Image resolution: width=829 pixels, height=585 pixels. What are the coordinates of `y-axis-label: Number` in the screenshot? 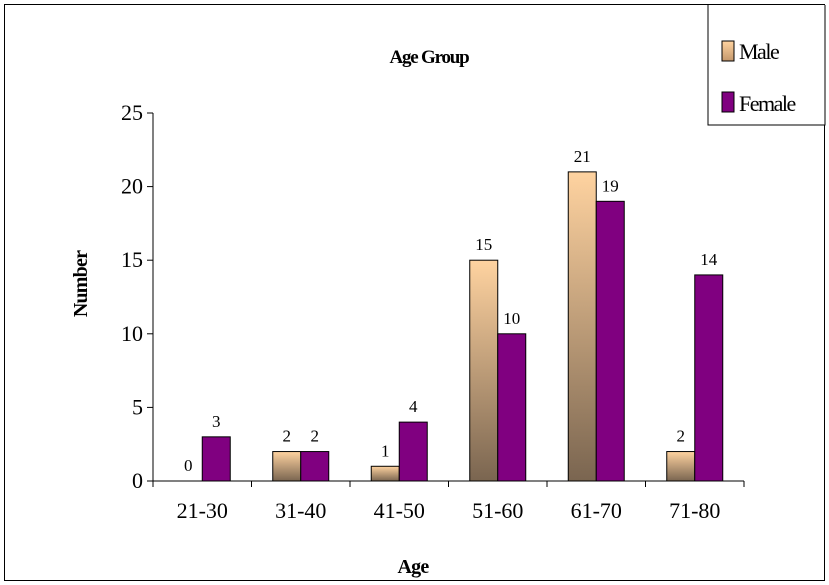 It's located at (81, 283).